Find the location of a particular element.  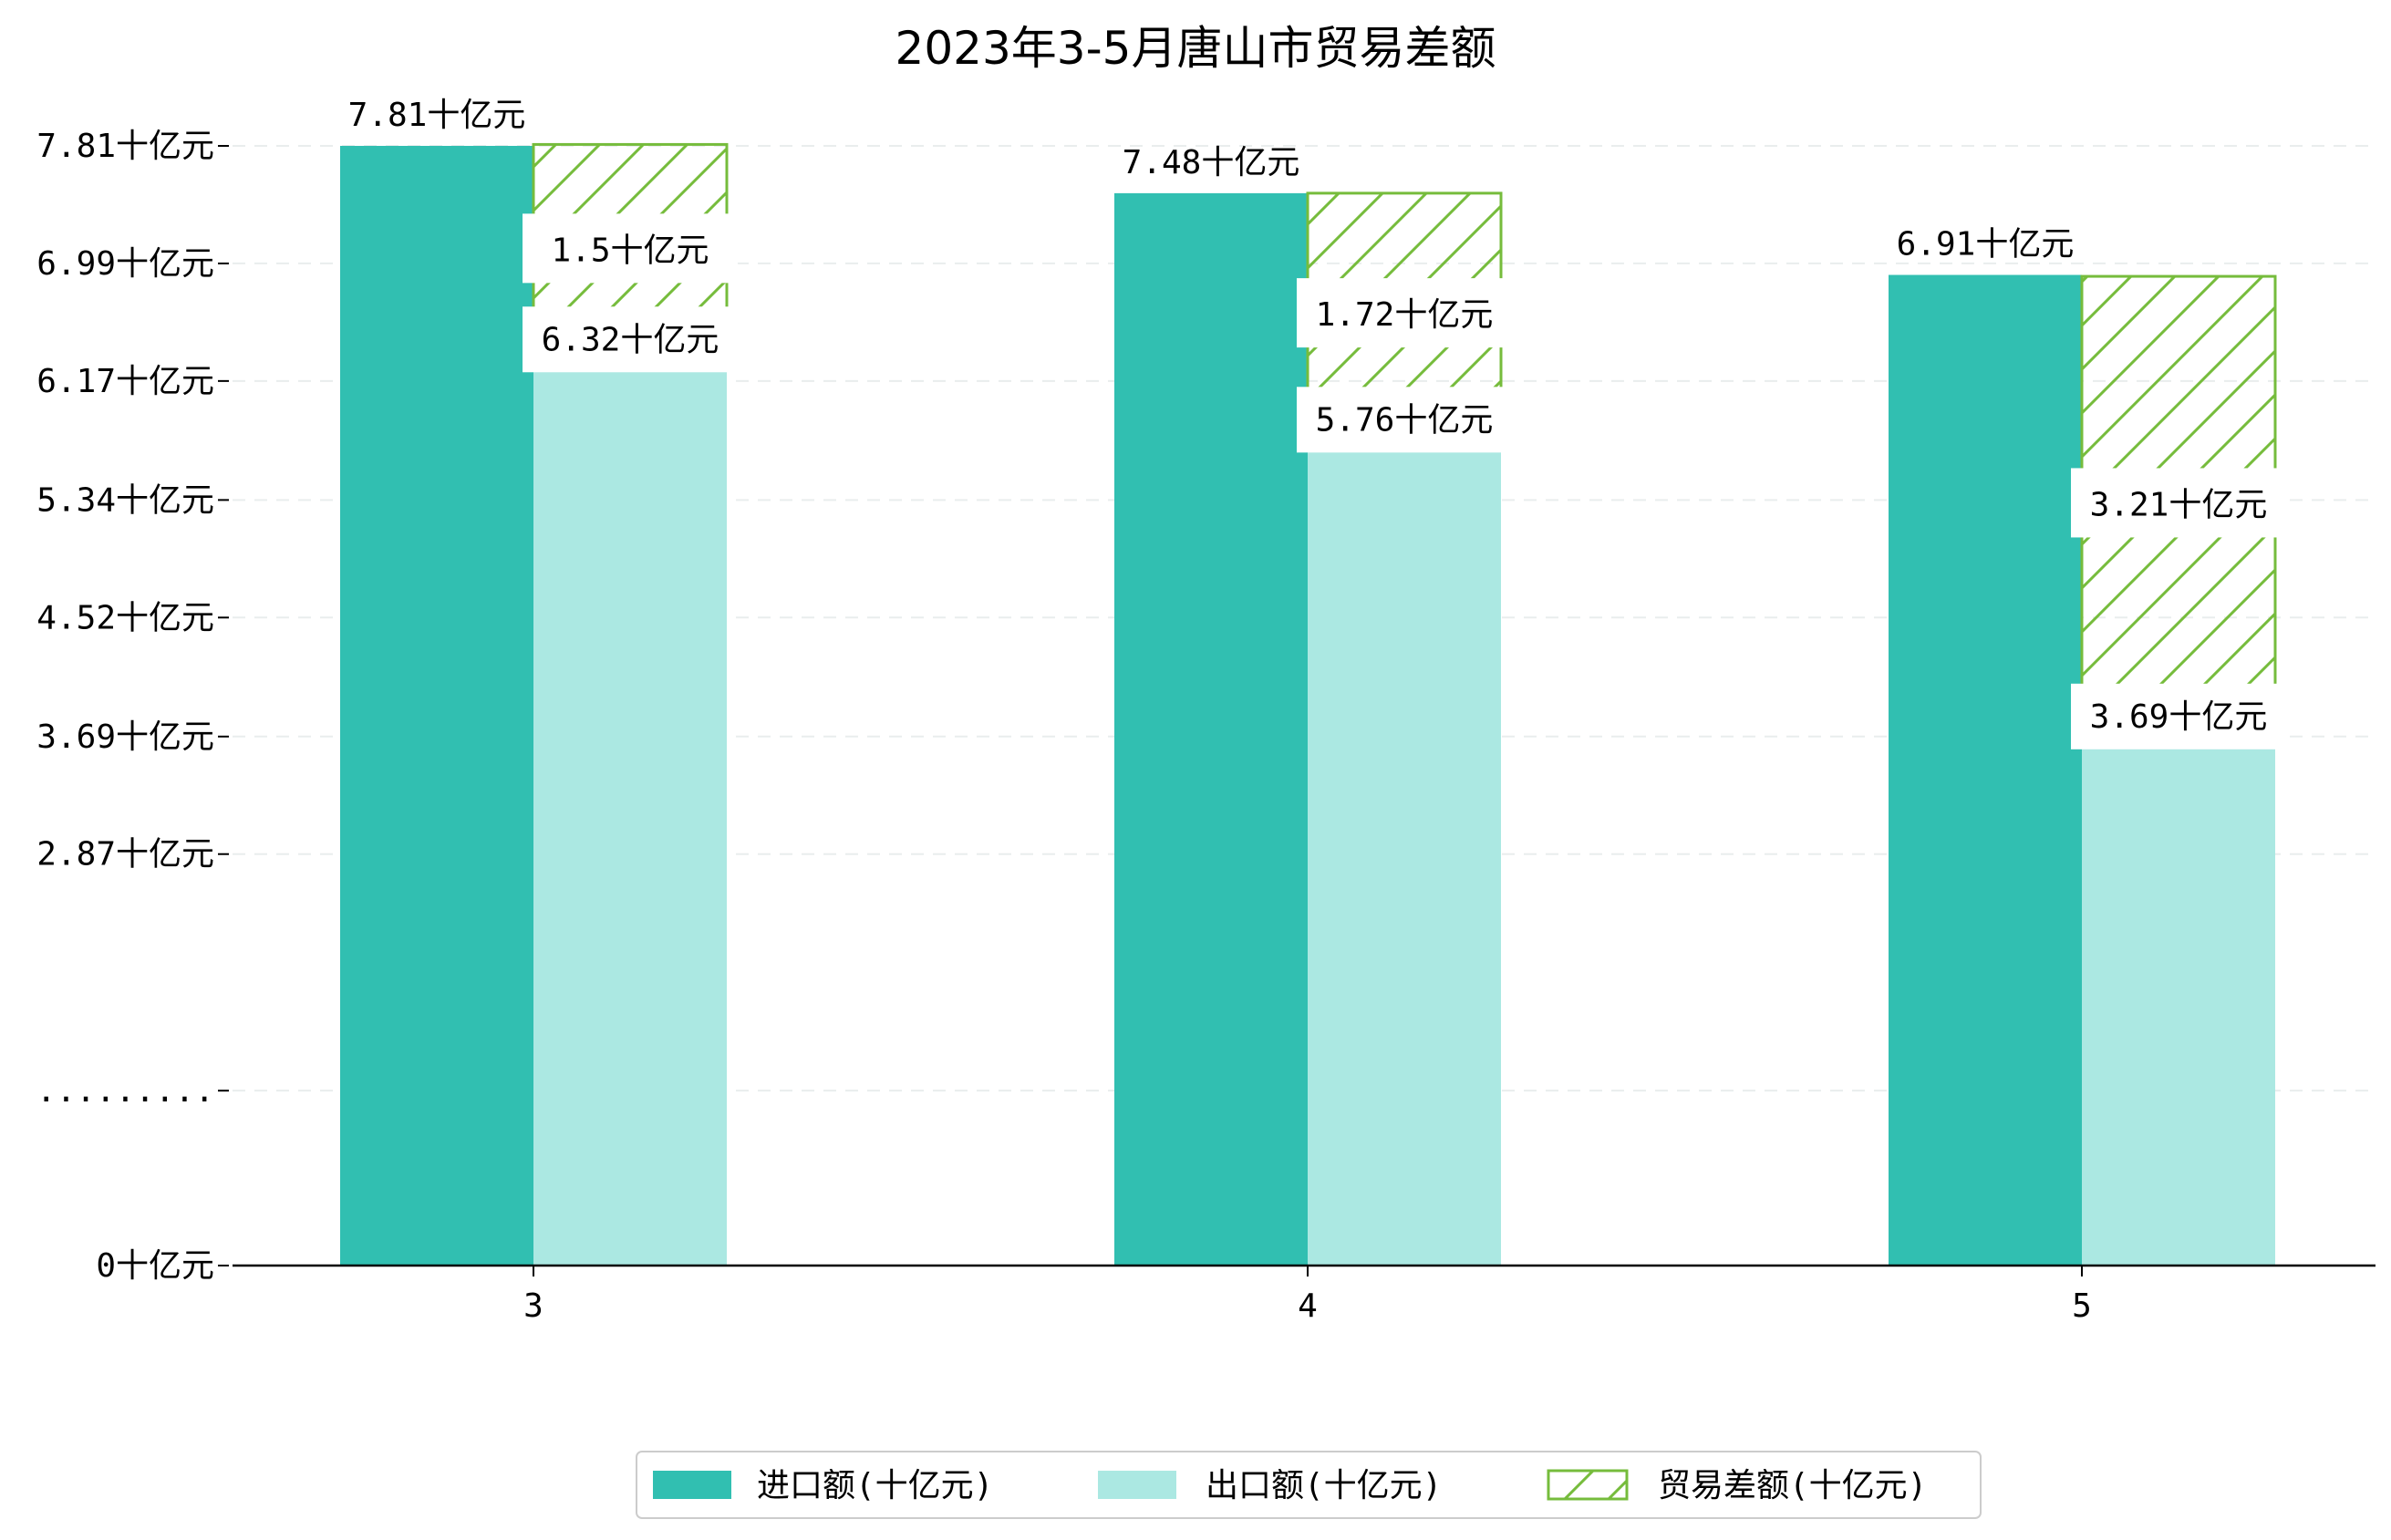

legend-box is located at coordinates (1309, 1485).